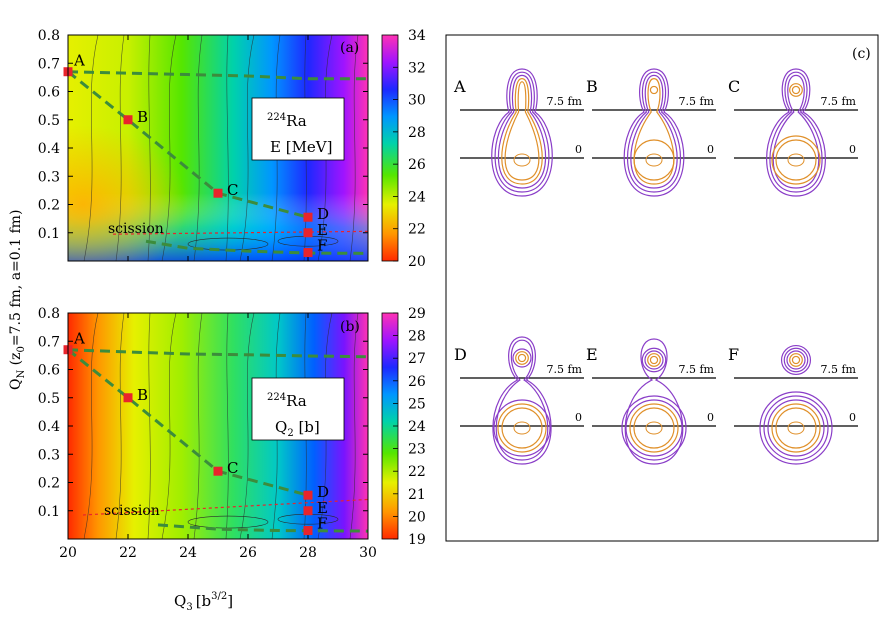 The image size is (890, 623). I want to click on shape-e: E 7.5 fm 0, so click(651, 401).